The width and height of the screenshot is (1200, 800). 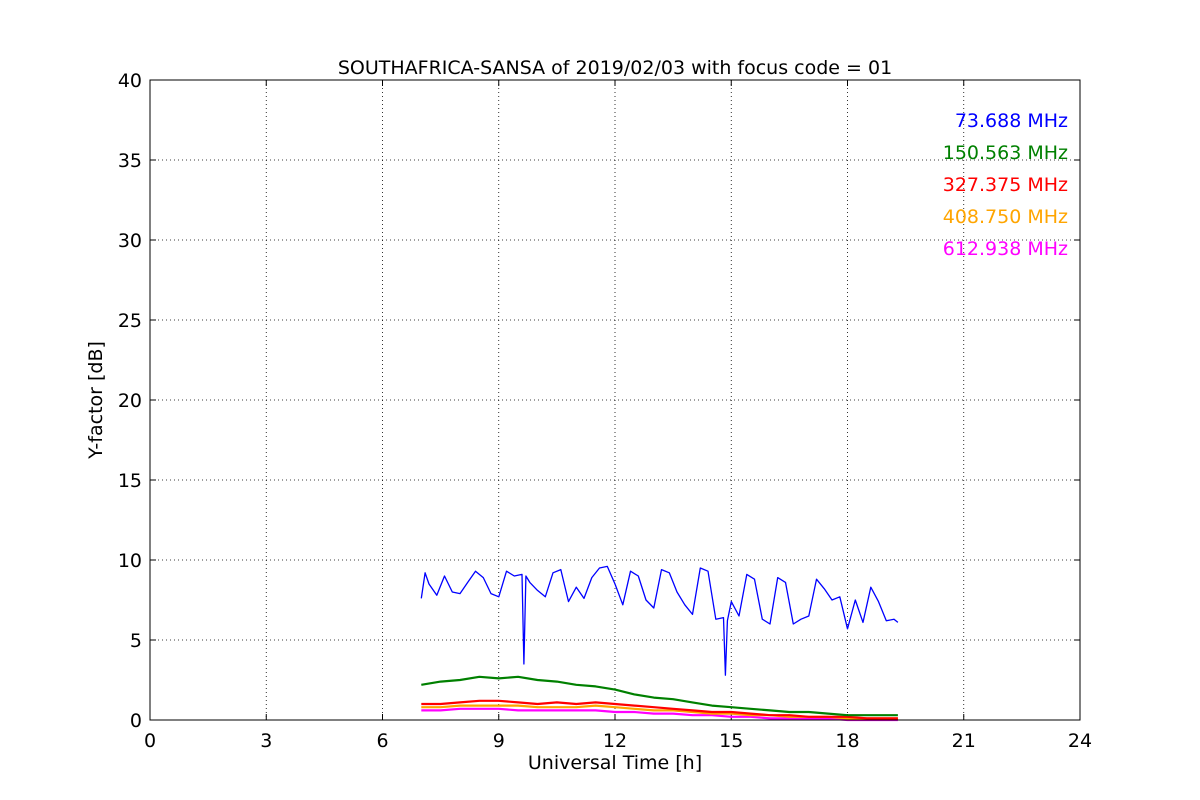 I want to click on y-axis-label: Y-factor [dB], so click(x=96, y=400).